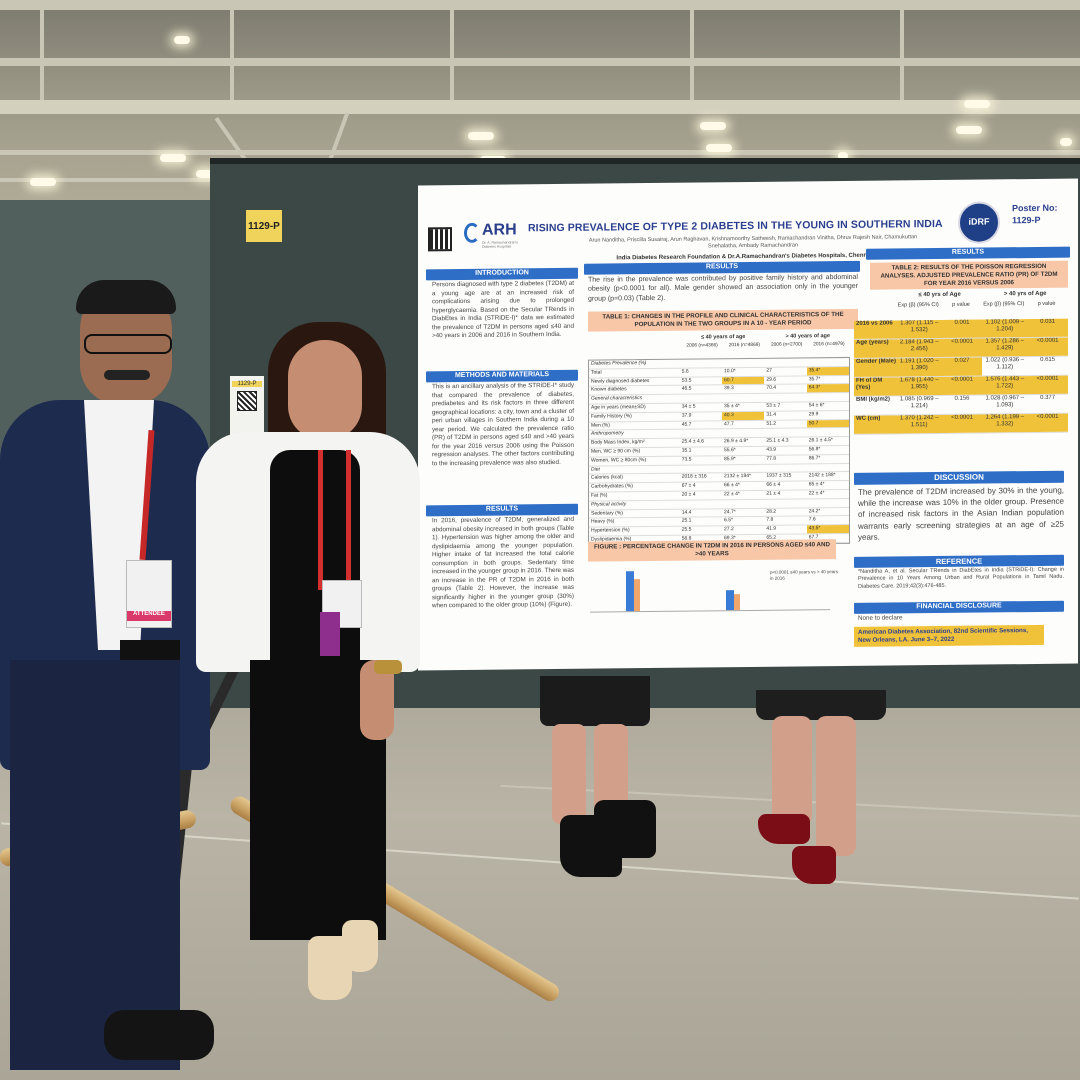 The image size is (1080, 1080). What do you see at coordinates (607, 513) in the screenshot?
I see `table1-row-label: Sedentary (%)` at bounding box center [607, 513].